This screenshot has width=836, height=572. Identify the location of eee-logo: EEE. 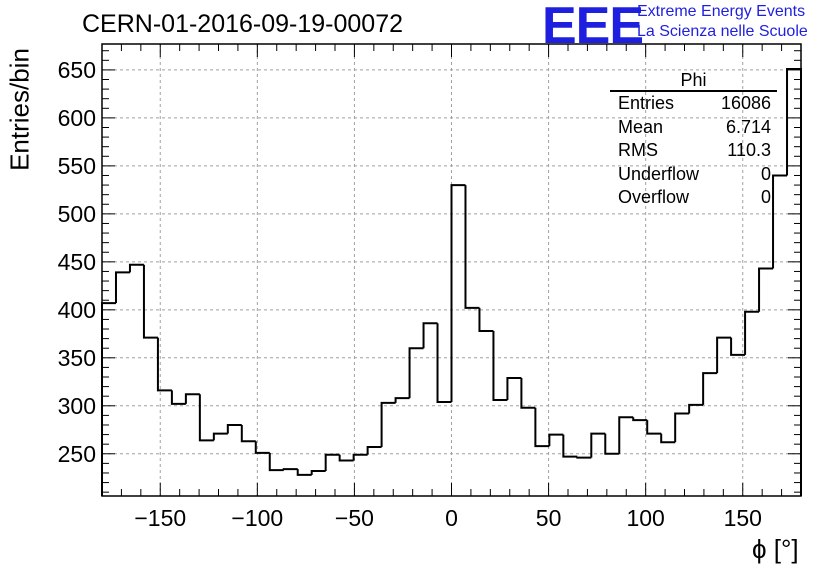
(593, 27).